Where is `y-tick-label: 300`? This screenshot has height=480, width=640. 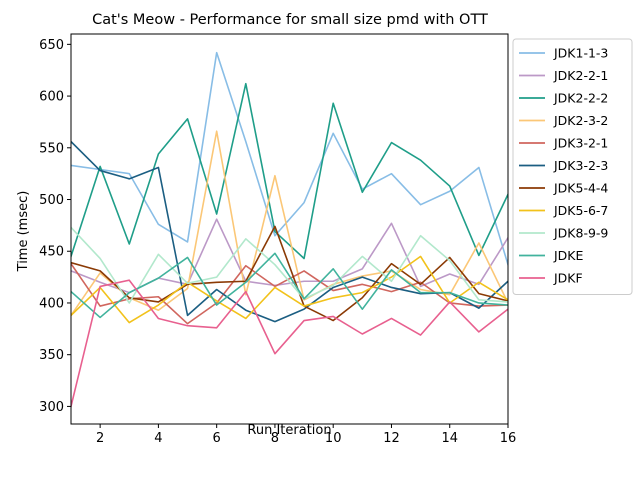 y-tick-label: 300 is located at coordinates (51, 407).